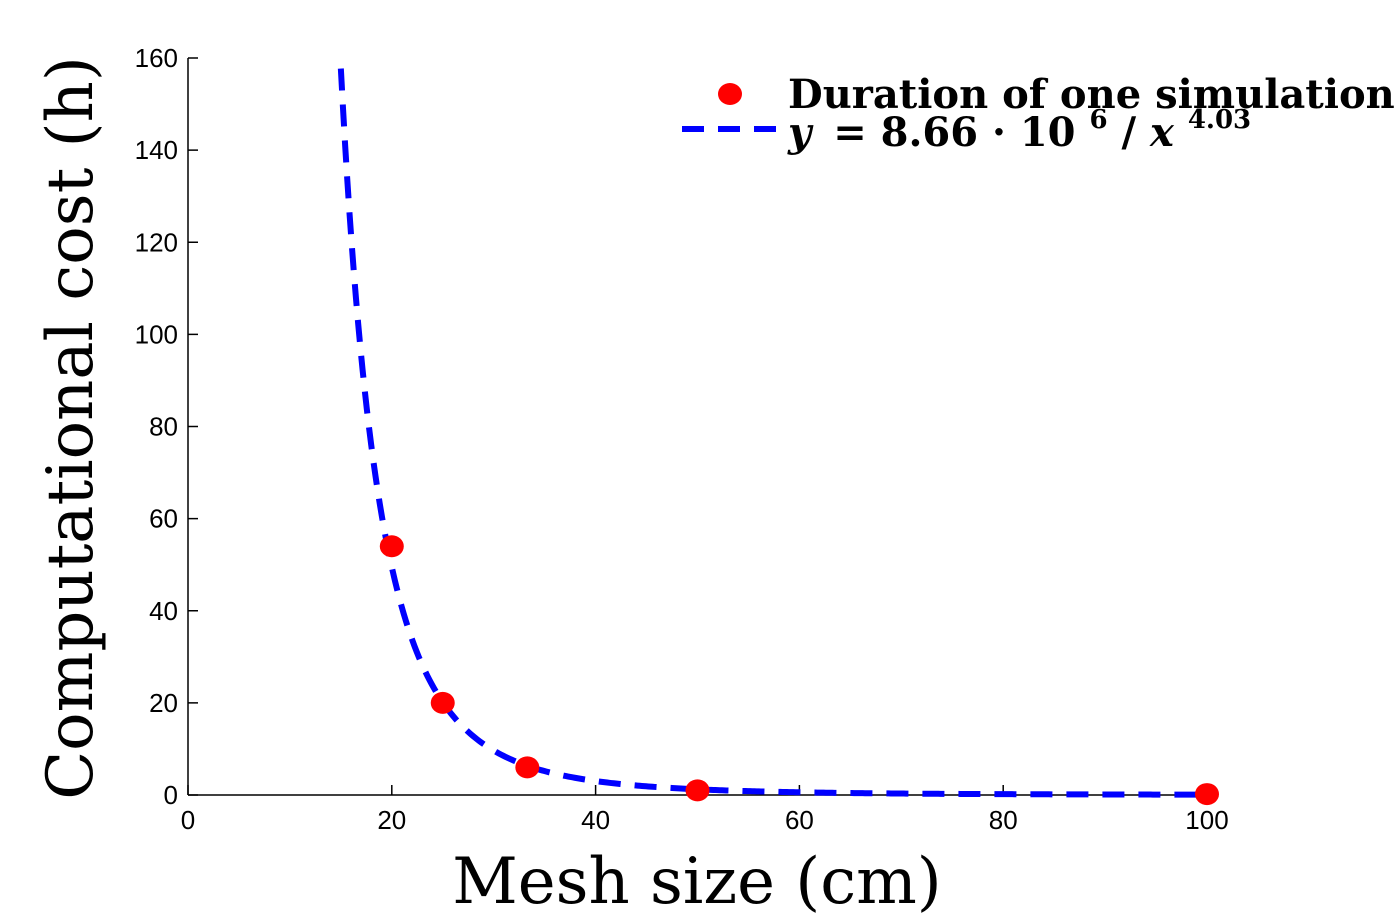 This screenshot has width=1394, height=919. Describe the element at coordinates (188, 820) in the screenshot. I see `x-tick-label: 0` at that location.